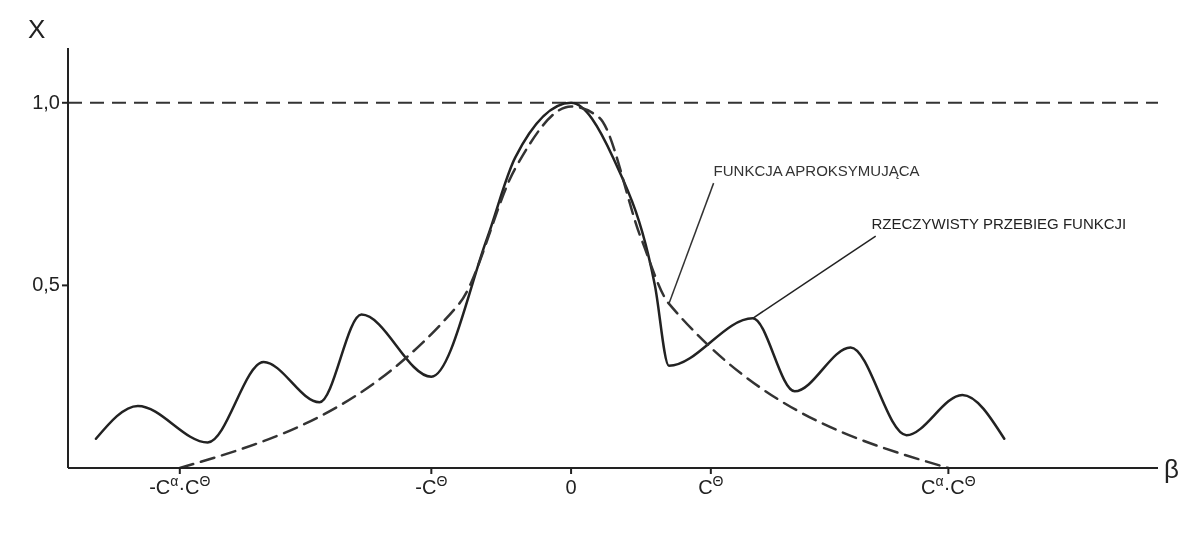 The width and height of the screenshot is (1195, 536). I want to click on y-tick-label: 1,0, so click(46, 101).